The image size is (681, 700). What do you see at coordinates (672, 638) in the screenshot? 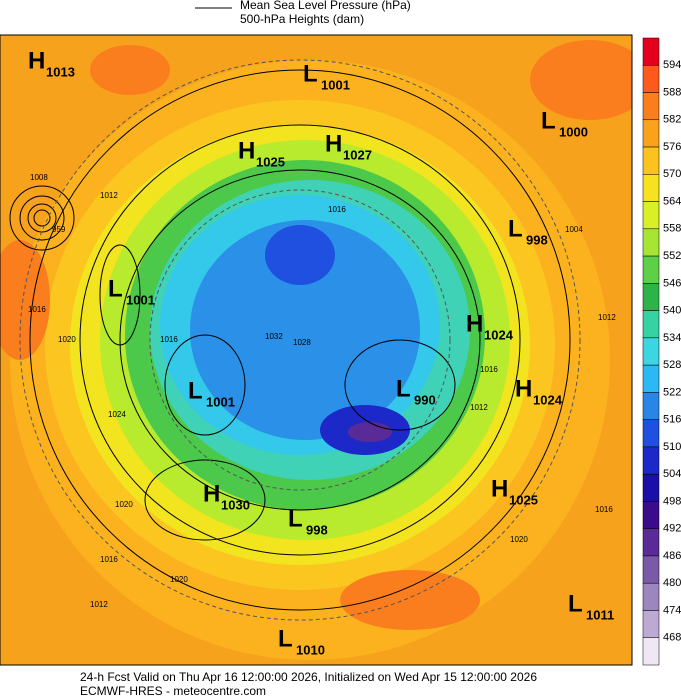
I see `colorbar-label: 468` at bounding box center [672, 638].